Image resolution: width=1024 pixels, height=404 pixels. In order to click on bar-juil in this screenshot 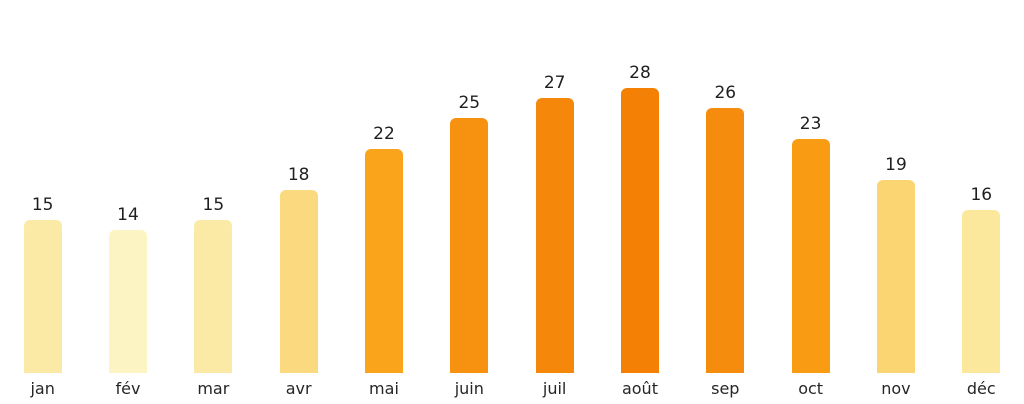, I will do `click(554, 235)`.